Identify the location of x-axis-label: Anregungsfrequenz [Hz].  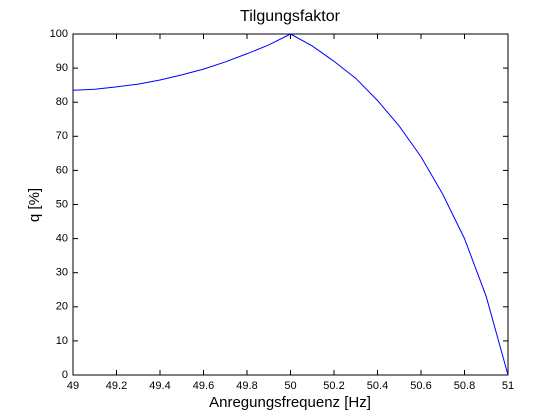
(290, 402).